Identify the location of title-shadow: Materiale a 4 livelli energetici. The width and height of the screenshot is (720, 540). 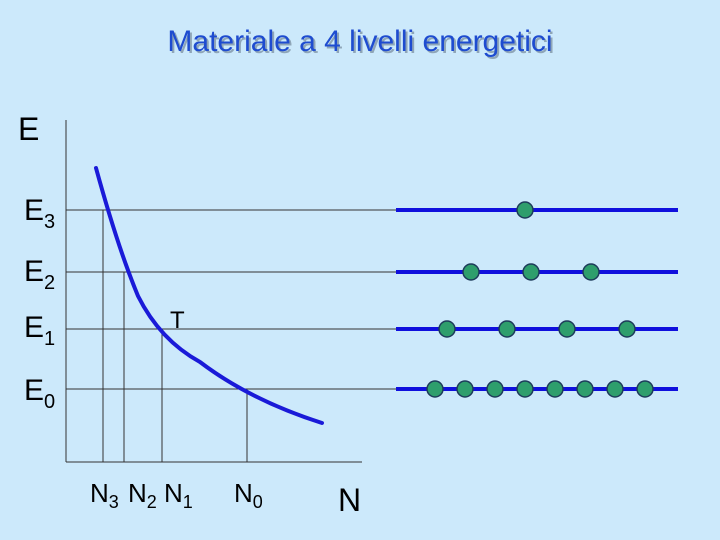
(361, 43).